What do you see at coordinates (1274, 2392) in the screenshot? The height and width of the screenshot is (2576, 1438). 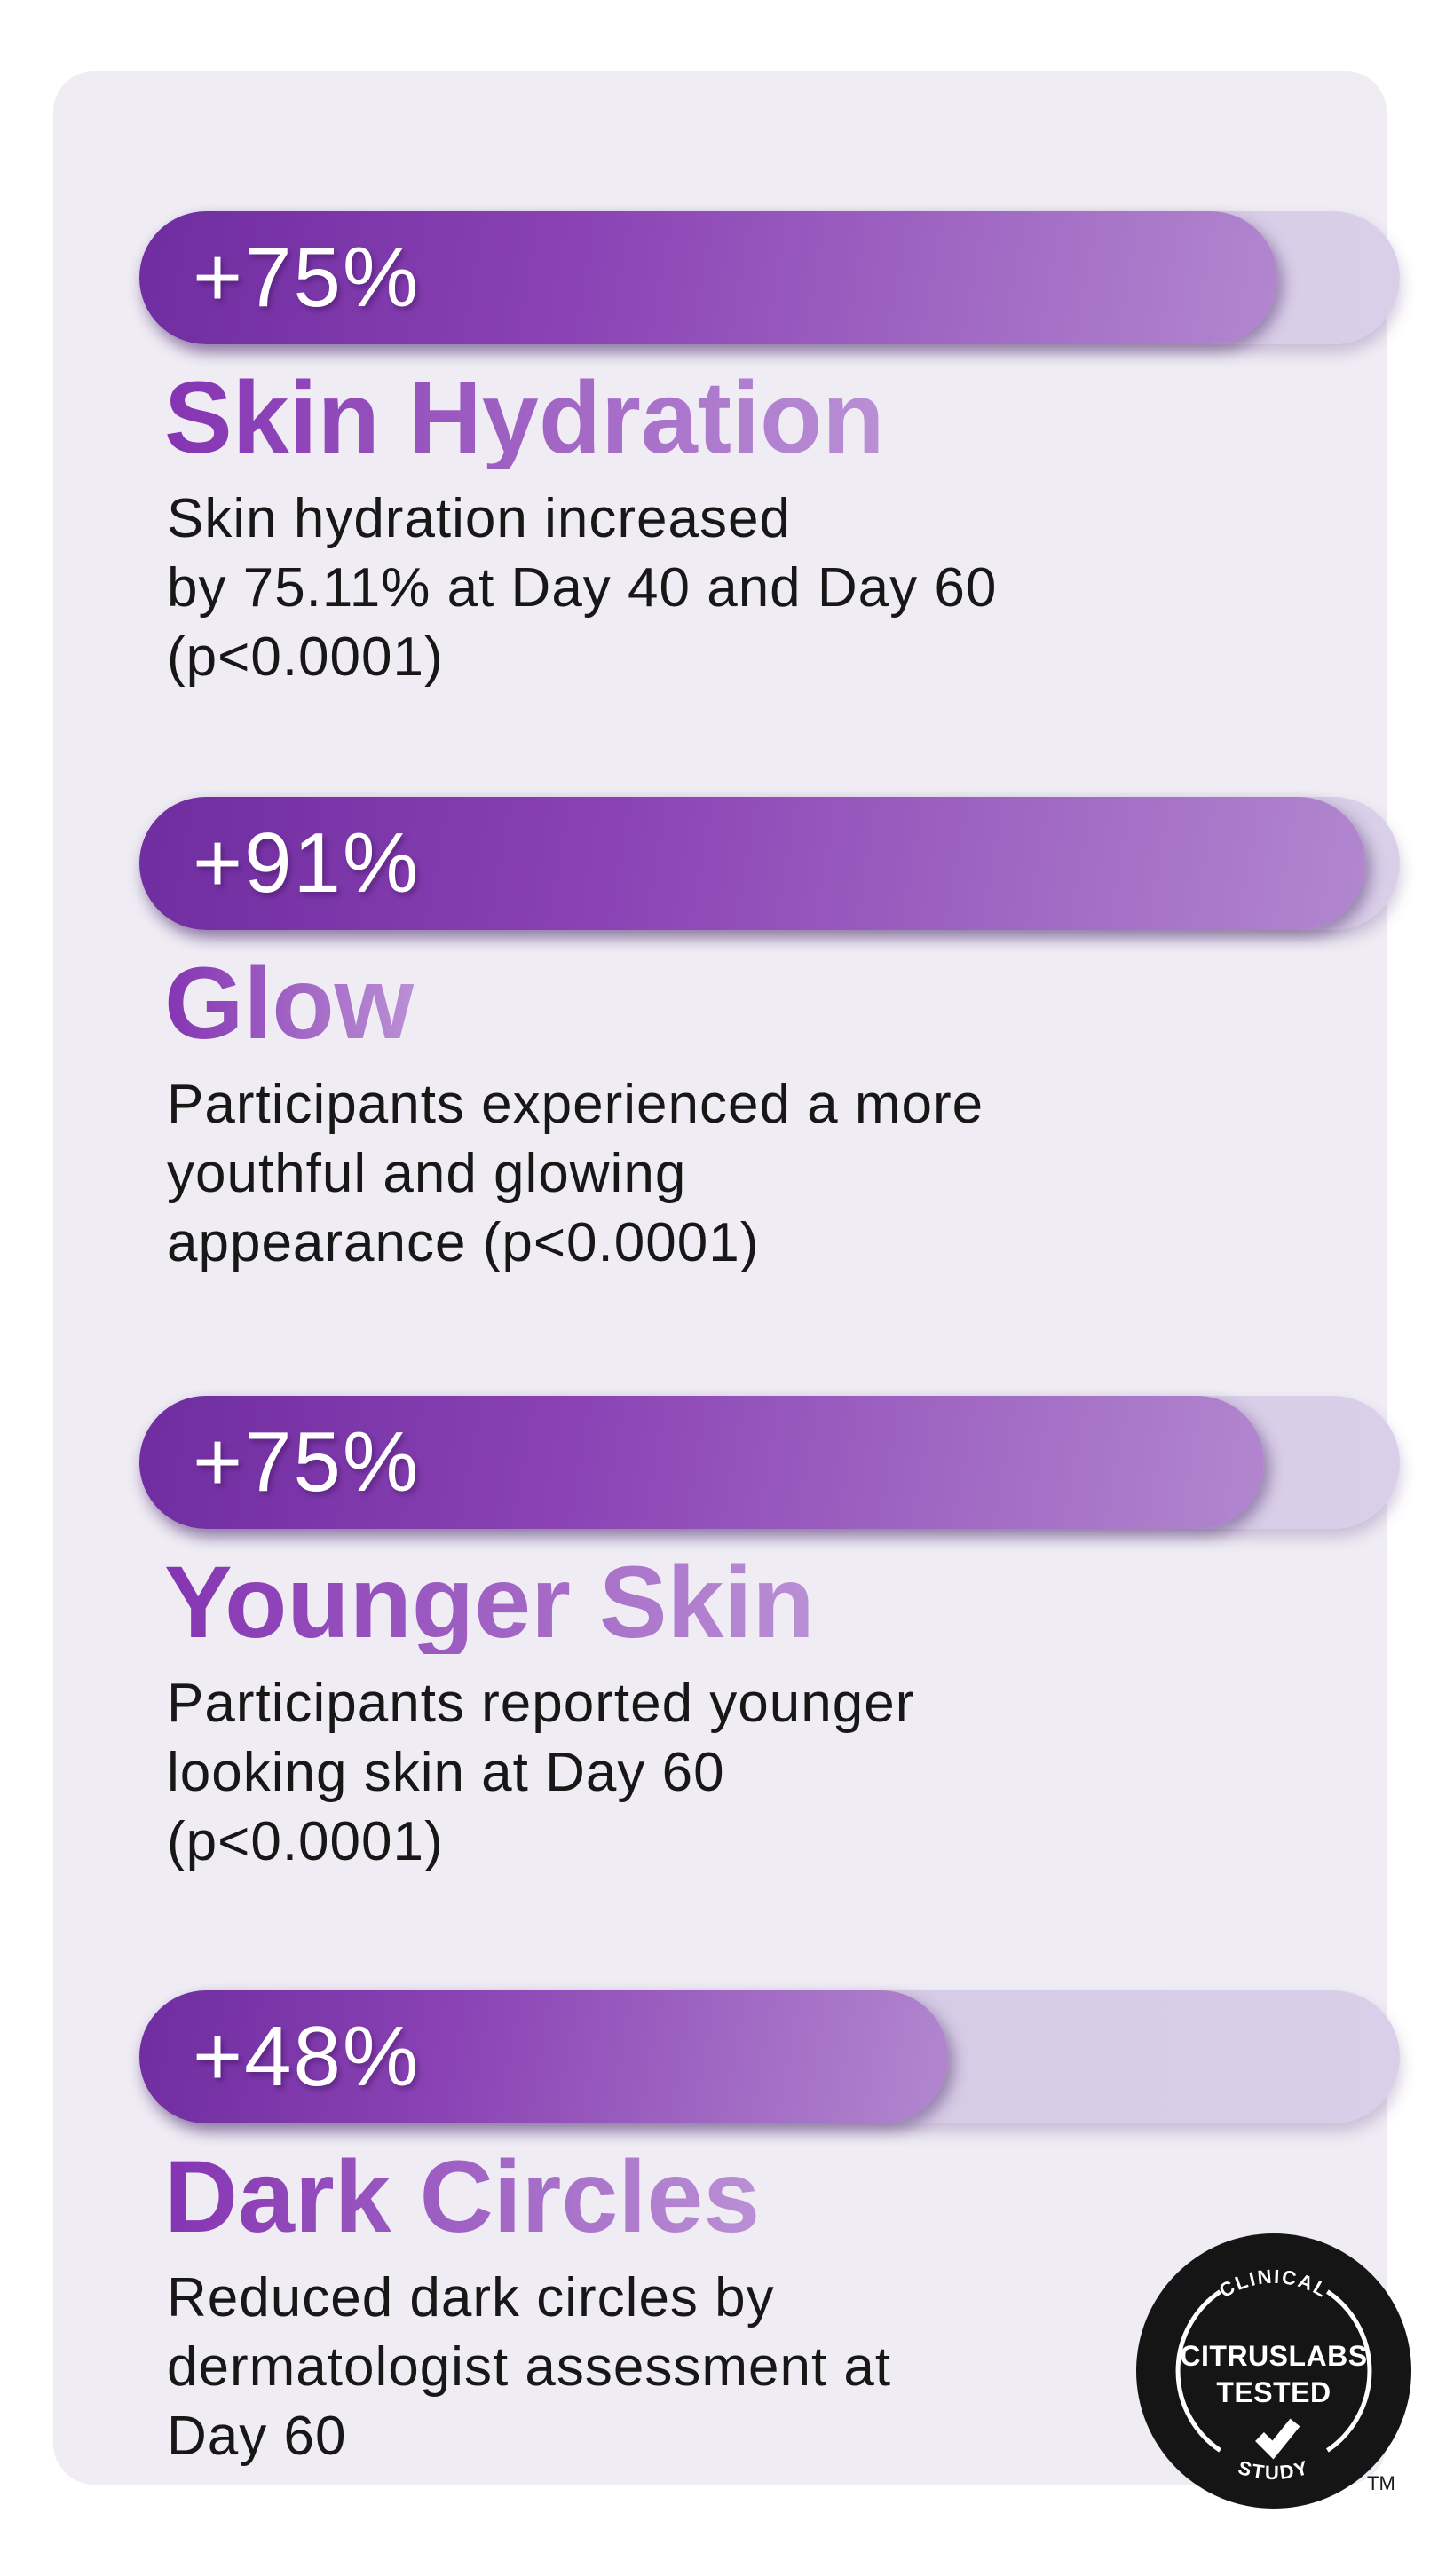 I see `badge-tested-text: TESTED` at bounding box center [1274, 2392].